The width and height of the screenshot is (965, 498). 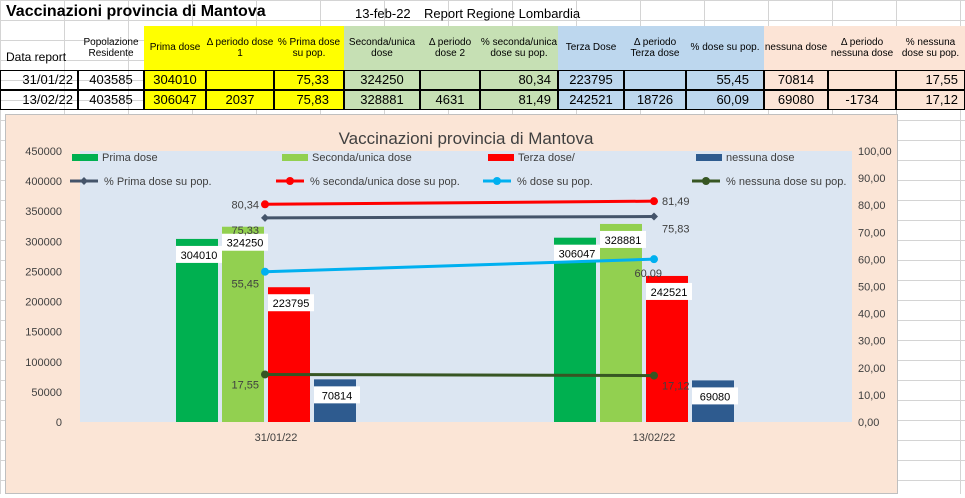 I want to click on y-left-tick: 350000, so click(x=43, y=212).